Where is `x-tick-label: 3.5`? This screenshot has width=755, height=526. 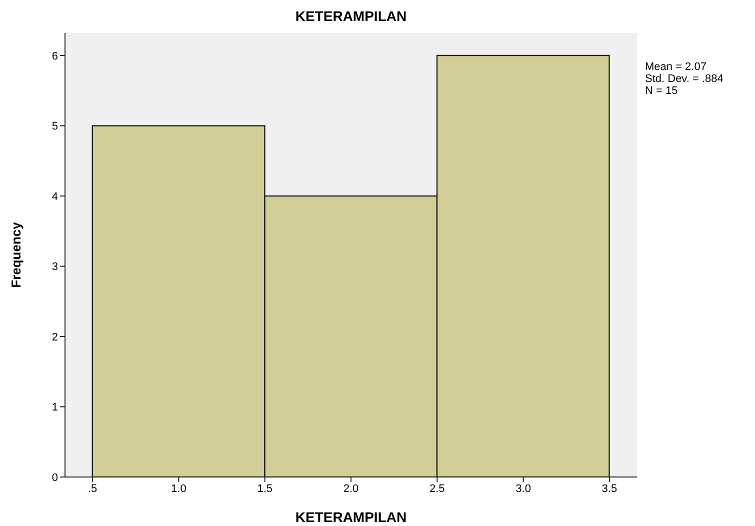
x-tick-label: 3.5 is located at coordinates (610, 488).